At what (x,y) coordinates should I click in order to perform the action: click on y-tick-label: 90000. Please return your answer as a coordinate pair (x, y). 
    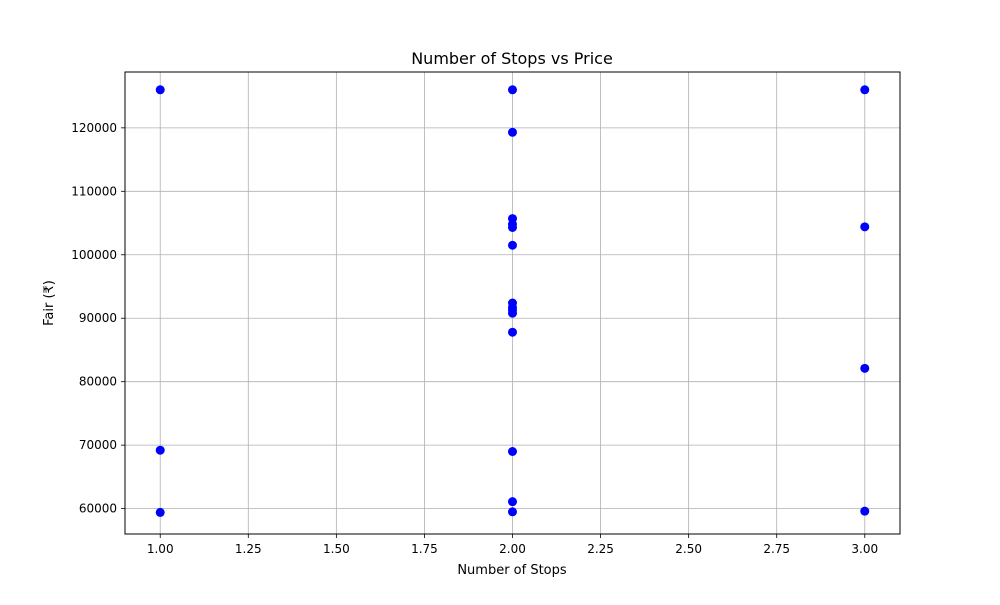
    Looking at the image, I should click on (98, 318).